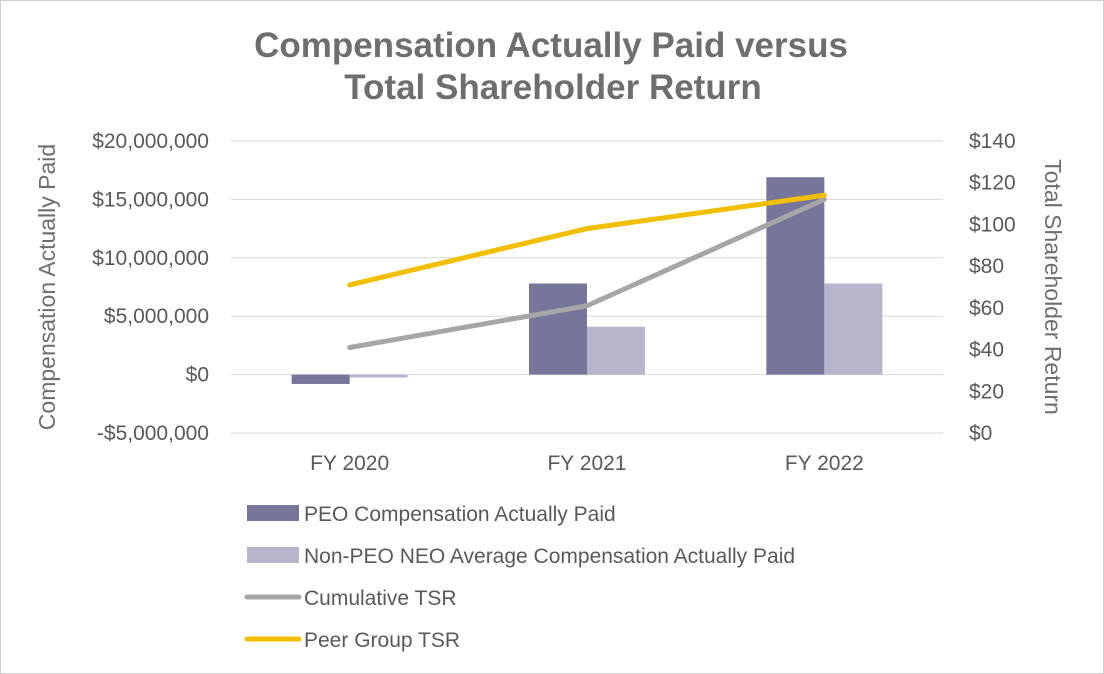 The width and height of the screenshot is (1104, 674). What do you see at coordinates (47, 287) in the screenshot?
I see `y-axis-title: Compensation Actually Paid` at bounding box center [47, 287].